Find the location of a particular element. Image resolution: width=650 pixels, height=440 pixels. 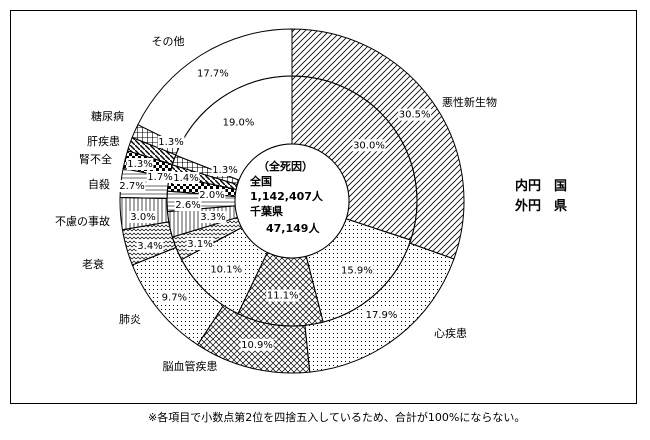

outer-label-diabetes: 1.3% is located at coordinates (170, 142).